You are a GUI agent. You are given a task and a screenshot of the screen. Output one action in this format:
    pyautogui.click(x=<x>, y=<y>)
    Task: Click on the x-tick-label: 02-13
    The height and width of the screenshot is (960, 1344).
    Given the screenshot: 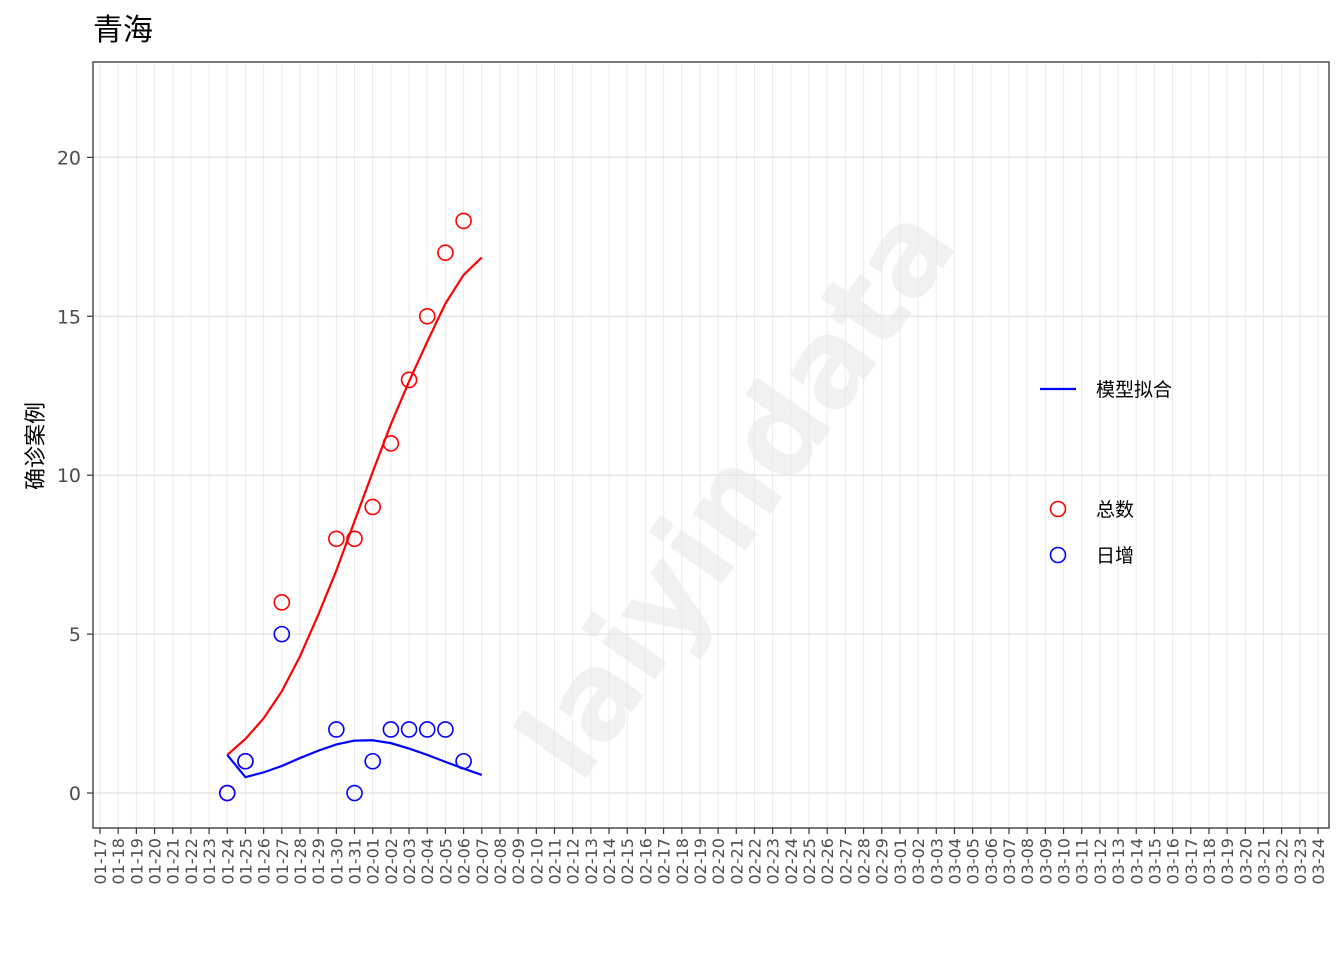 What is the action you would take?
    pyautogui.click(x=591, y=861)
    